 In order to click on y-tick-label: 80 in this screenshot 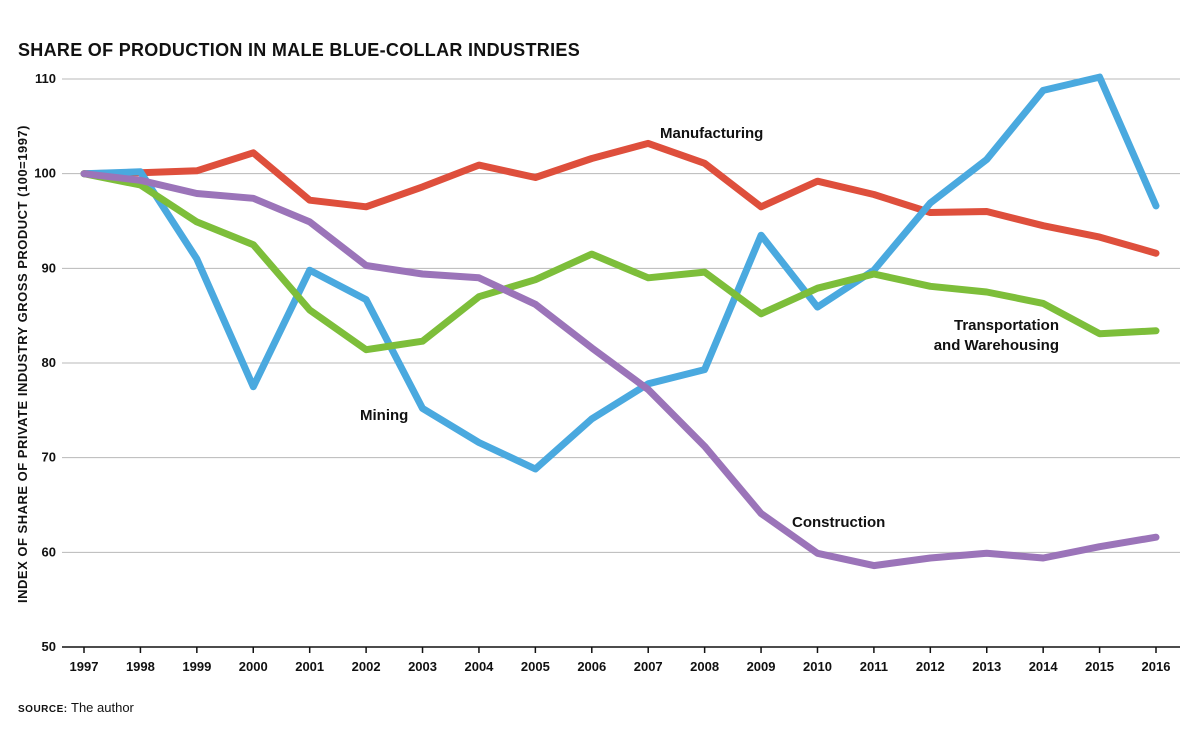, I will do `click(49, 362)`.